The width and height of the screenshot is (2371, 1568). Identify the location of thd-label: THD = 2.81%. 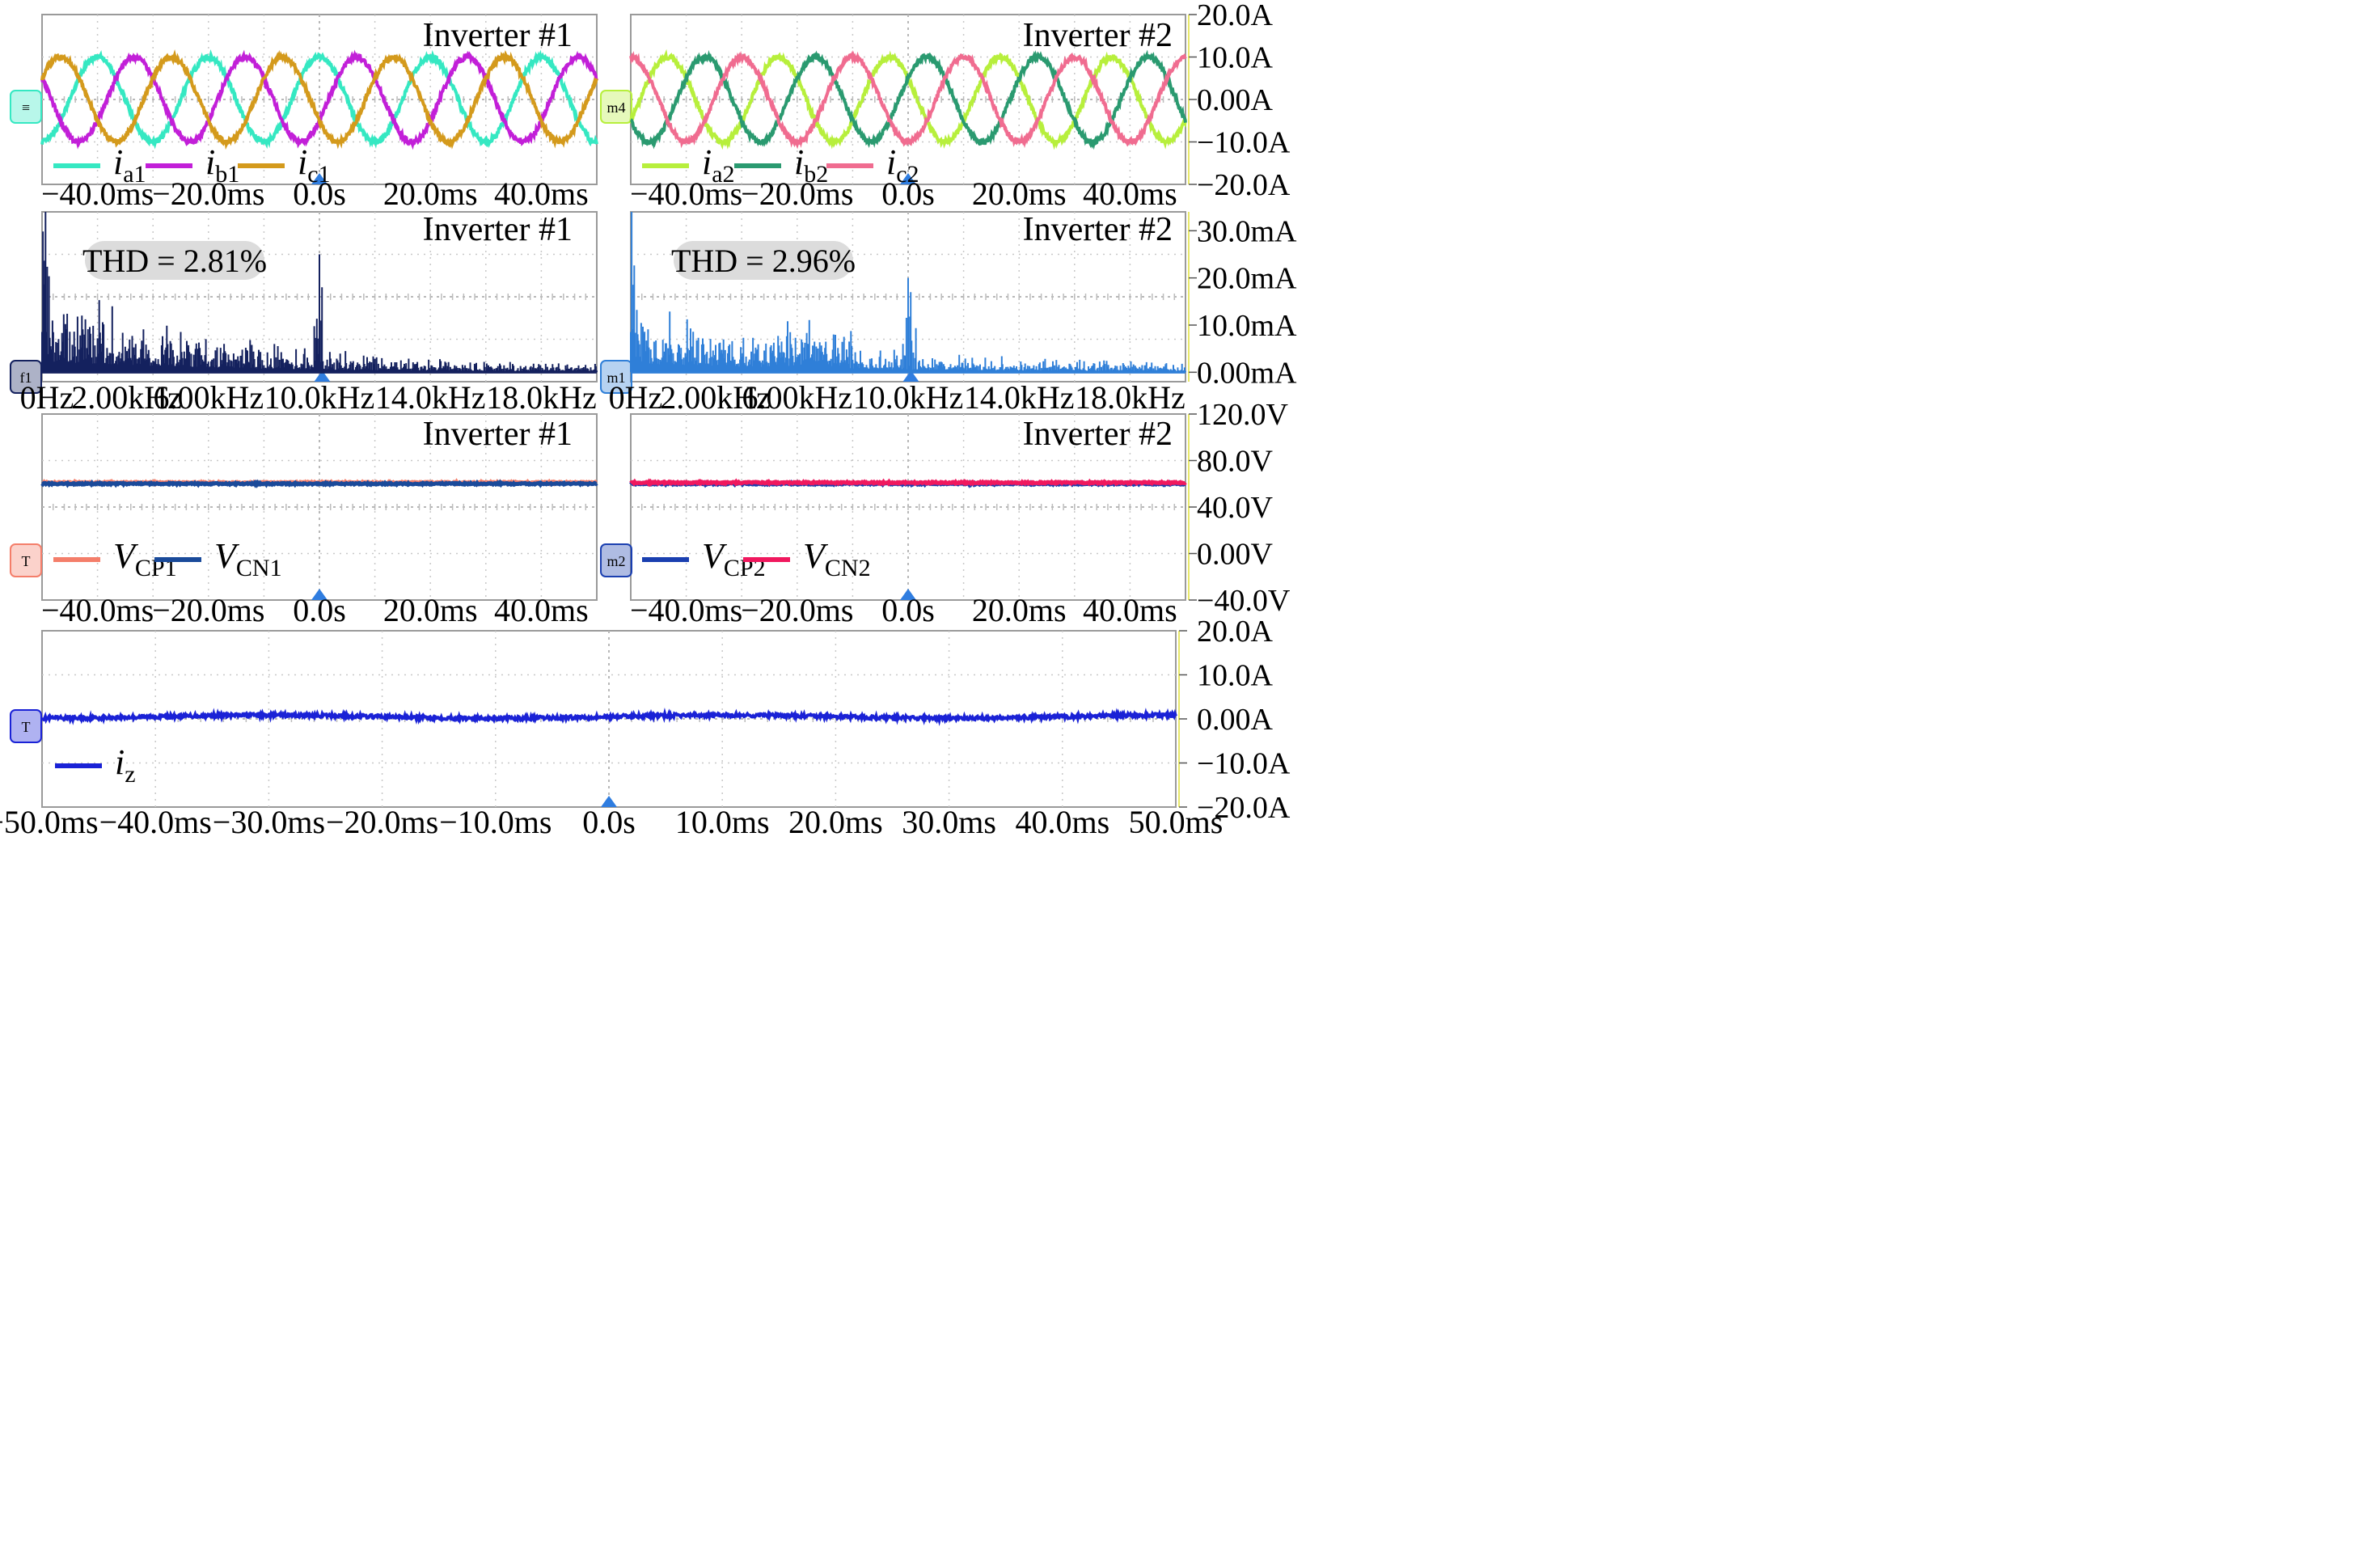
(174, 261).